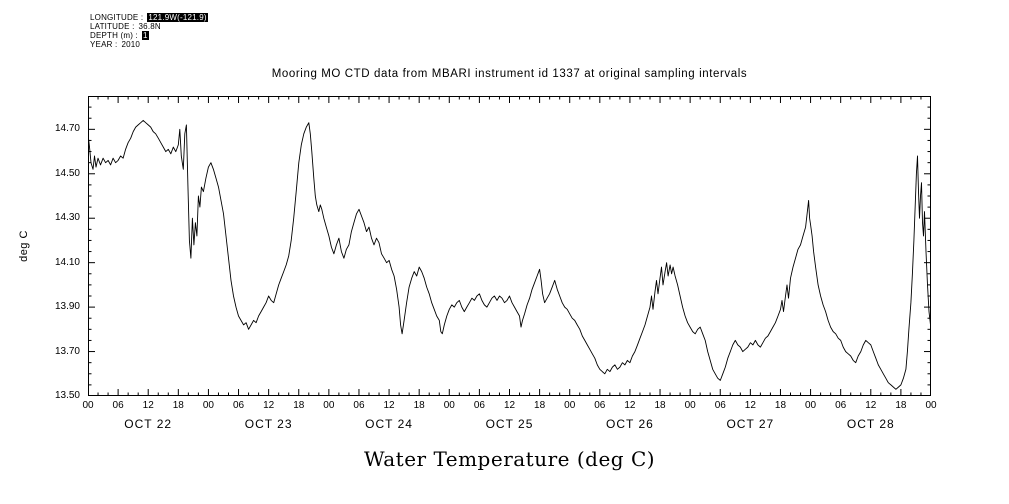 The height and width of the screenshot is (504, 1009). What do you see at coordinates (67, 307) in the screenshot?
I see `y-tick-label: 13.90` at bounding box center [67, 307].